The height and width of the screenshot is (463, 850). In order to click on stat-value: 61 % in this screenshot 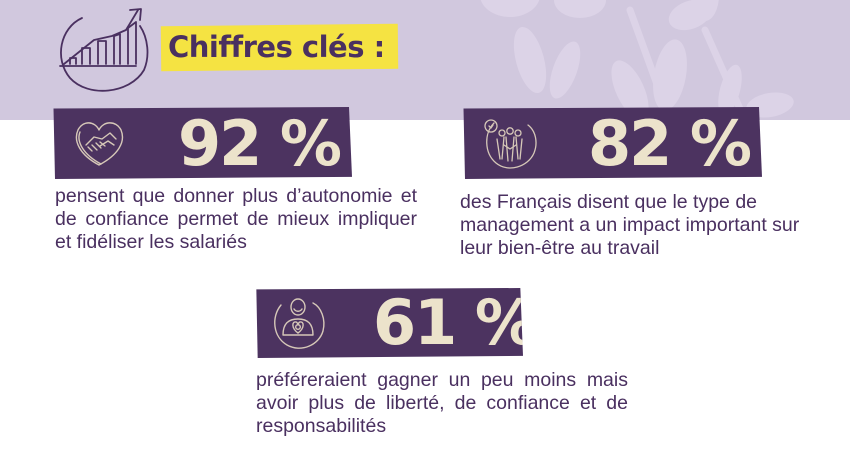, I will do `click(454, 322)`.